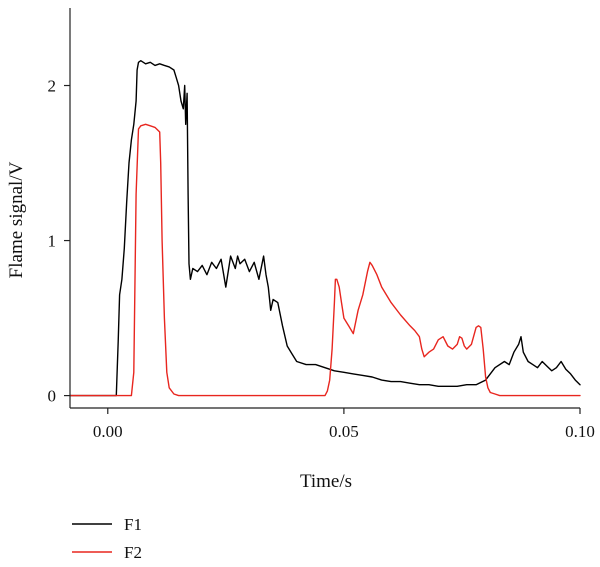 The width and height of the screenshot is (600, 567). Describe the element at coordinates (326, 481) in the screenshot. I see `x-axis-label: Time/s` at that location.